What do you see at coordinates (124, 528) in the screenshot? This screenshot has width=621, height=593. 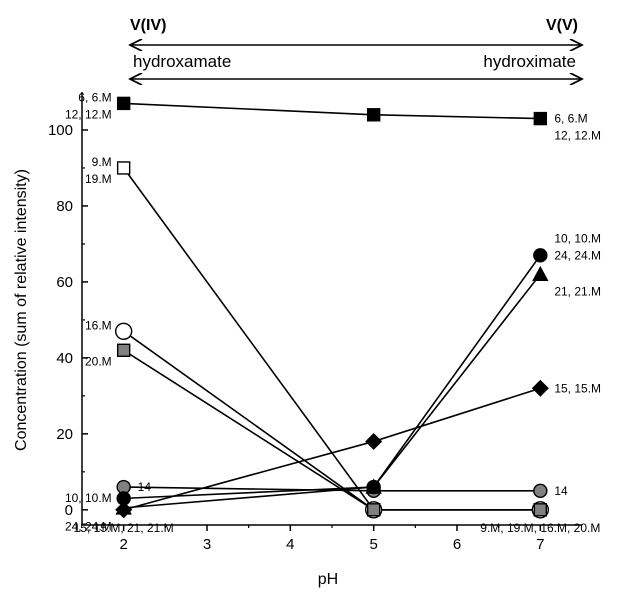 I see `annotation-label: 15, 15.M, 21, 21.M` at bounding box center [124, 528].